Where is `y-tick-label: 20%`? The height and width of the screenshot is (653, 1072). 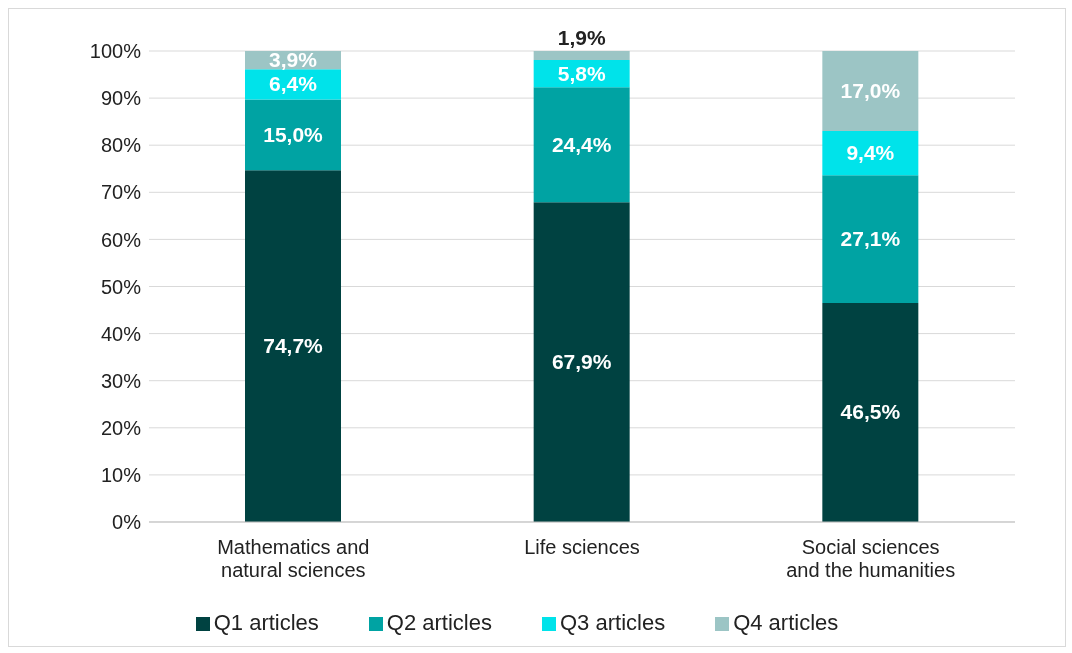 y-tick-label: 20% is located at coordinates (121, 427).